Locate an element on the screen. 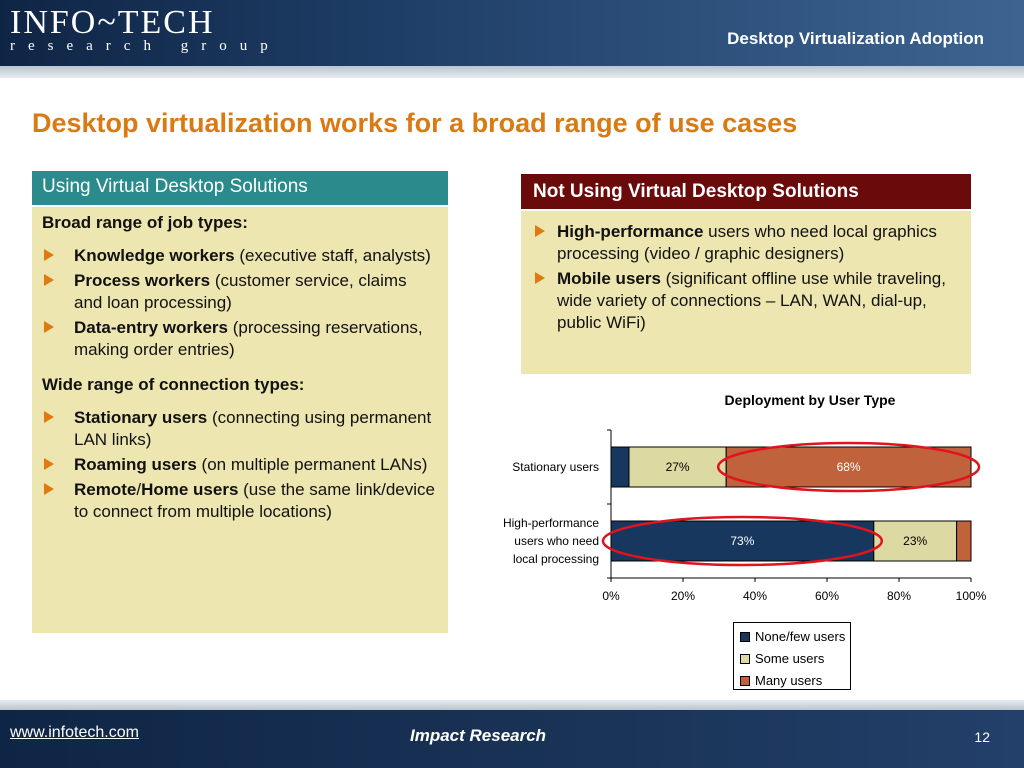 Image resolution: width=1024 pixels, height=768 pixels. legend-item-some: Some users is located at coordinates (795, 659).